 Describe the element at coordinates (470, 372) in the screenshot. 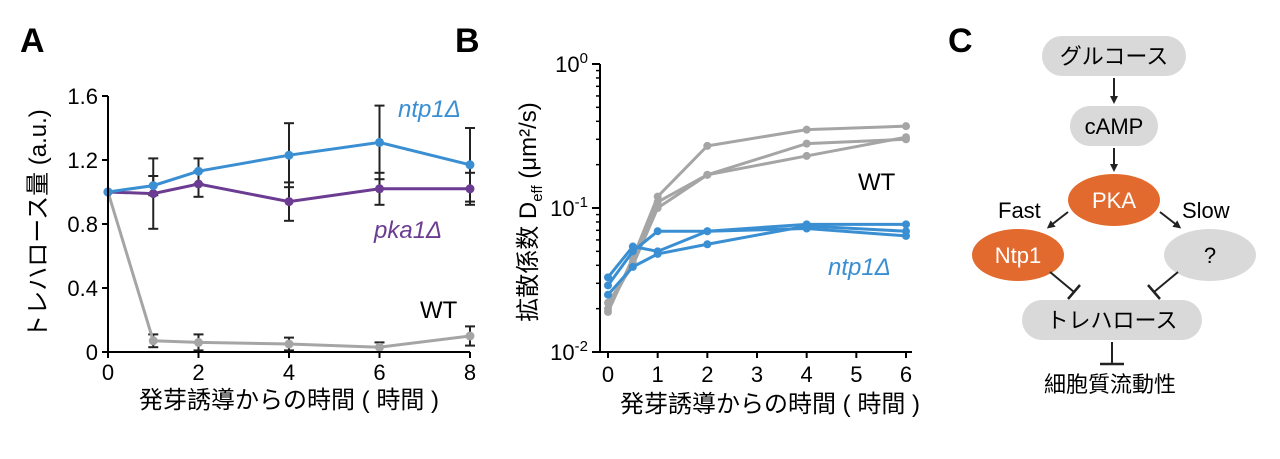

I see `chart-a-xtick-label: 8` at that location.